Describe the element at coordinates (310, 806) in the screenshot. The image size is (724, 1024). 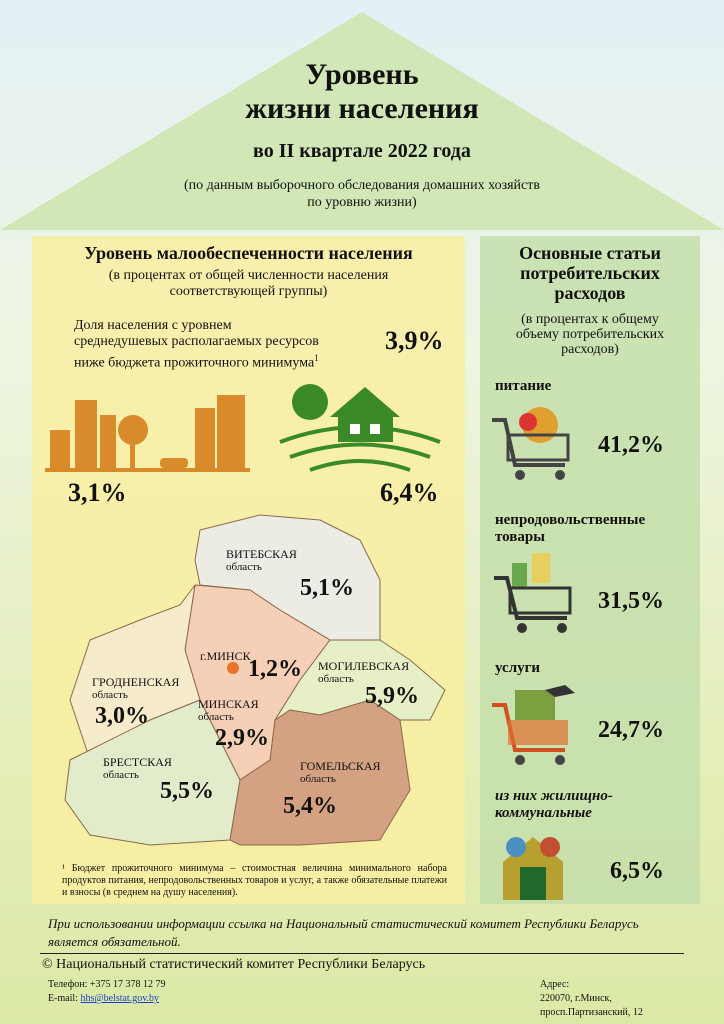
I see `region-value-gomel: 5,4%` at that location.